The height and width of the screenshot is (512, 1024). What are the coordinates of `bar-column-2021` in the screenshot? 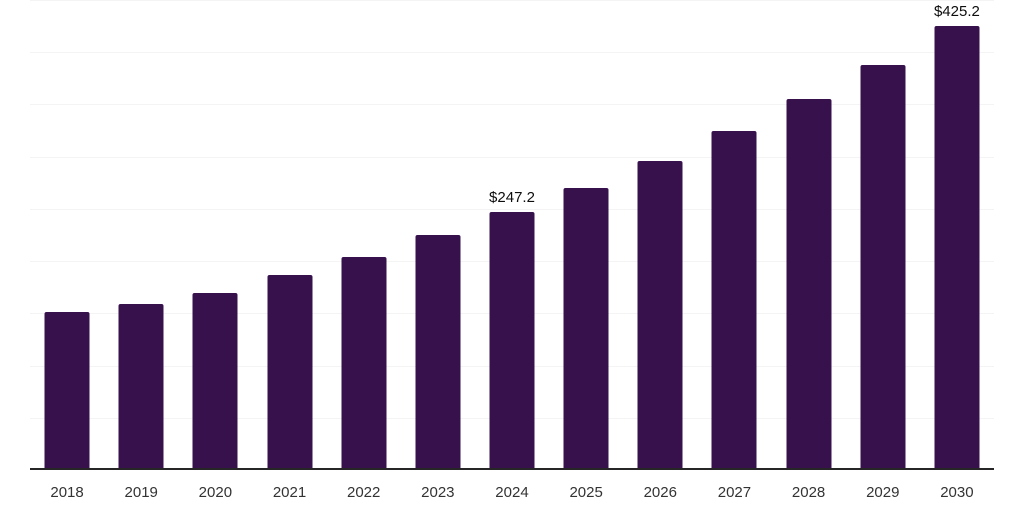 It's located at (289, 235).